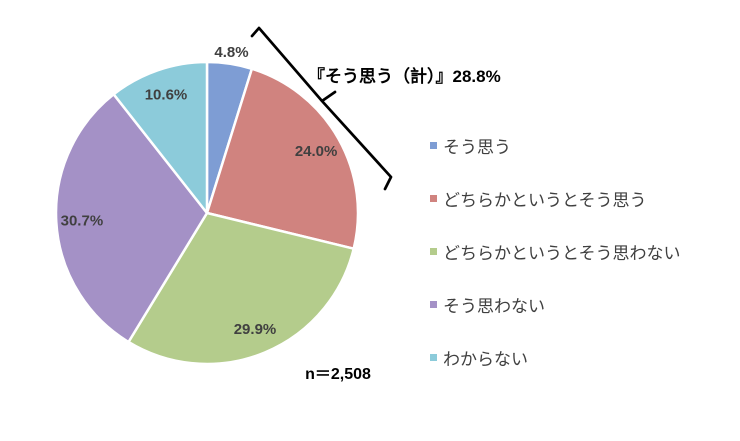 The width and height of the screenshot is (740, 441). I want to click on pie-slice-label-3: 30.7%, so click(82, 221).